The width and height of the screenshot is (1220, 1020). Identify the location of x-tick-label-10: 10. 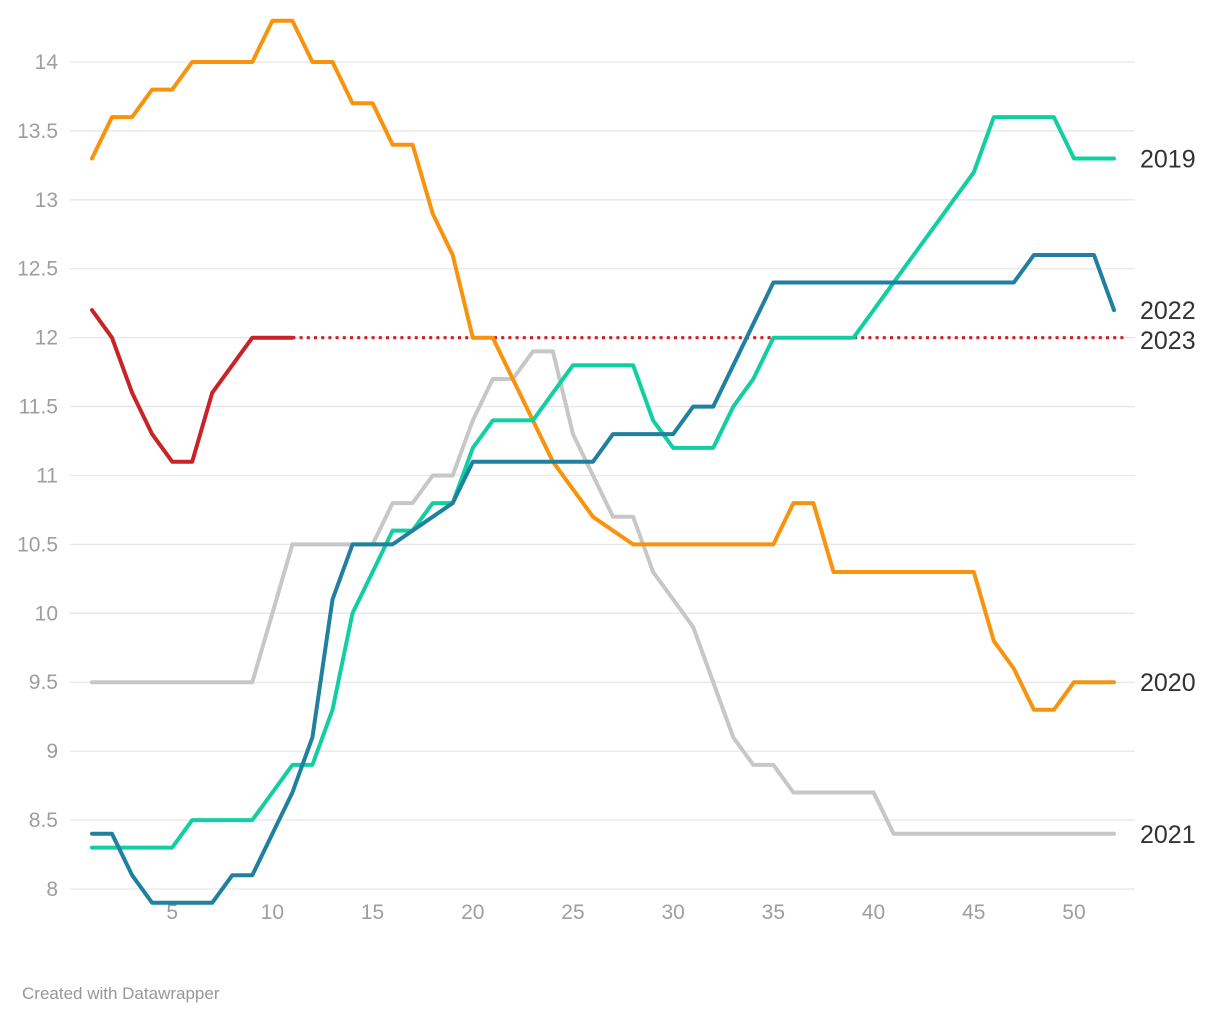
(272, 912).